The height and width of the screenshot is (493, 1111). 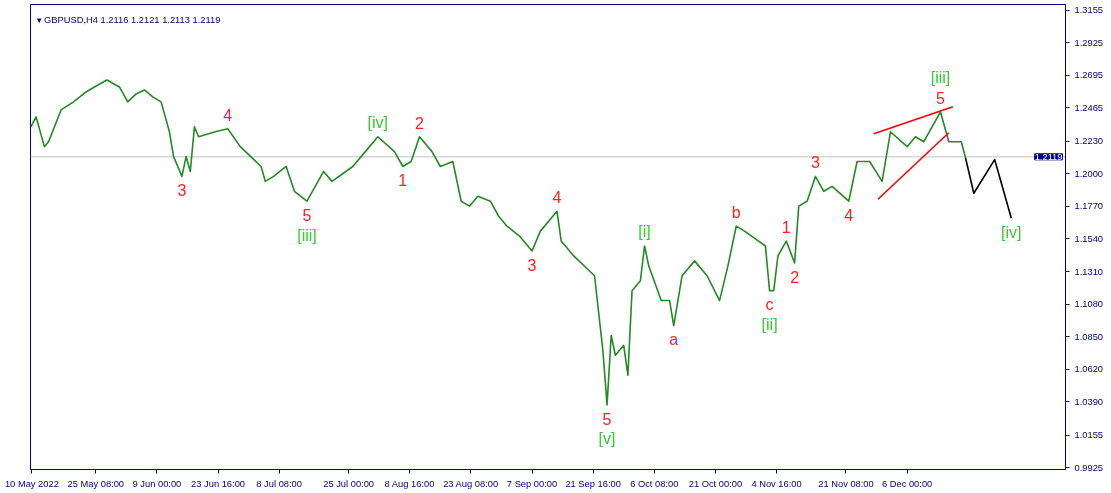 I want to click on y-tick-label: 1.1080, so click(x=1089, y=304).